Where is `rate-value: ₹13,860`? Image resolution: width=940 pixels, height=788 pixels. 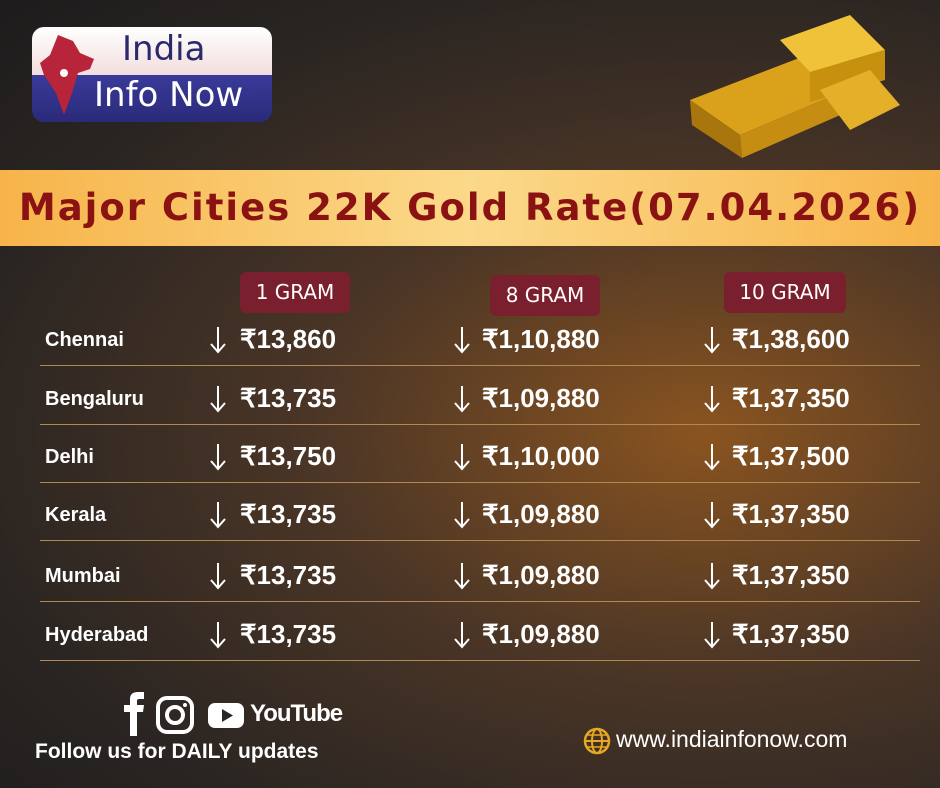
rate-value: ₹13,860 is located at coordinates (288, 339).